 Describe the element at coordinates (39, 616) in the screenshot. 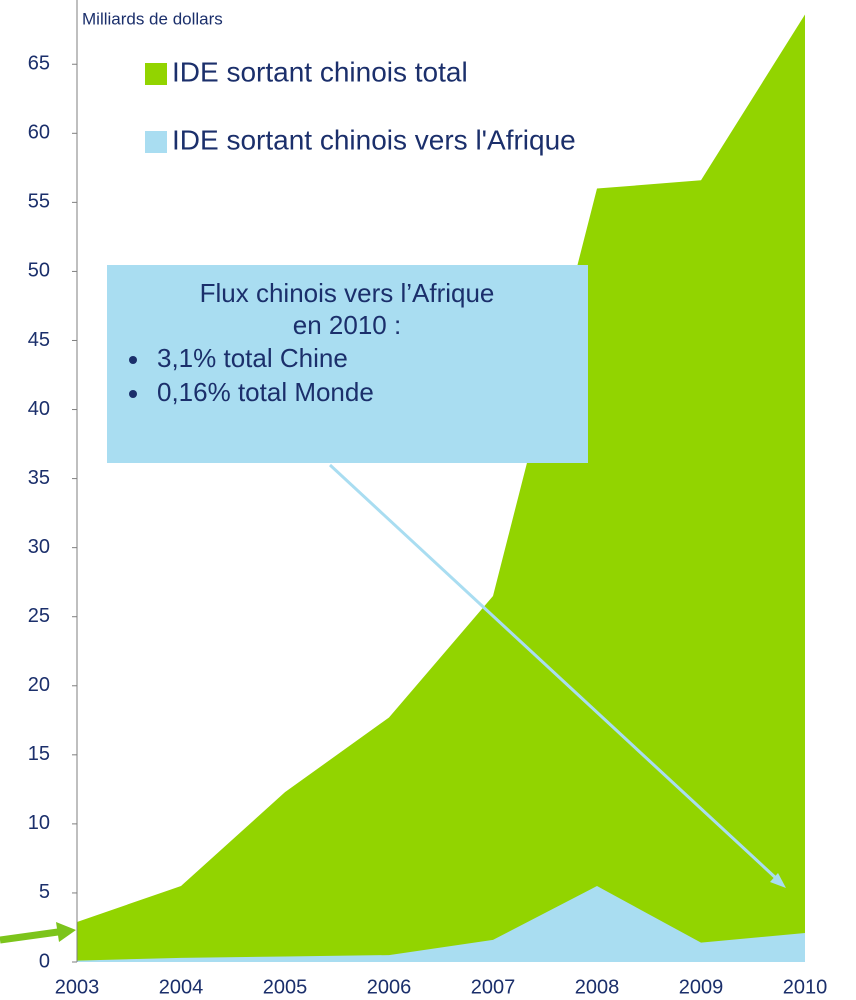

I see `y-tick-label: 25` at that location.